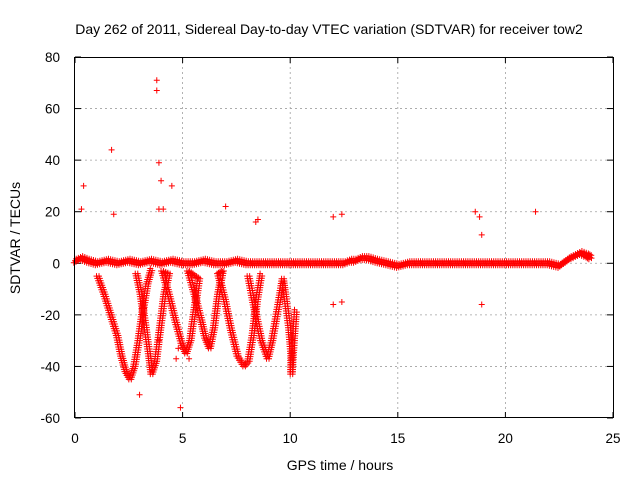 The width and height of the screenshot is (640, 480). I want to click on x-tick-label: 25, so click(612, 438).